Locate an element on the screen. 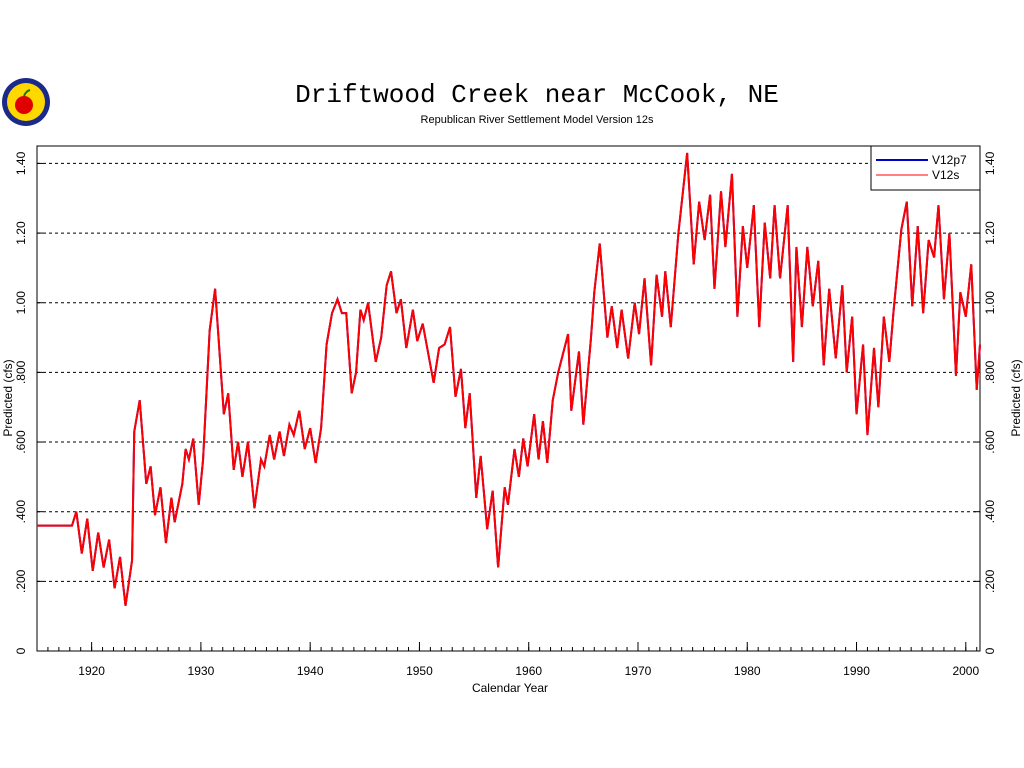  x-tick-label: 1940 is located at coordinates (310, 671).